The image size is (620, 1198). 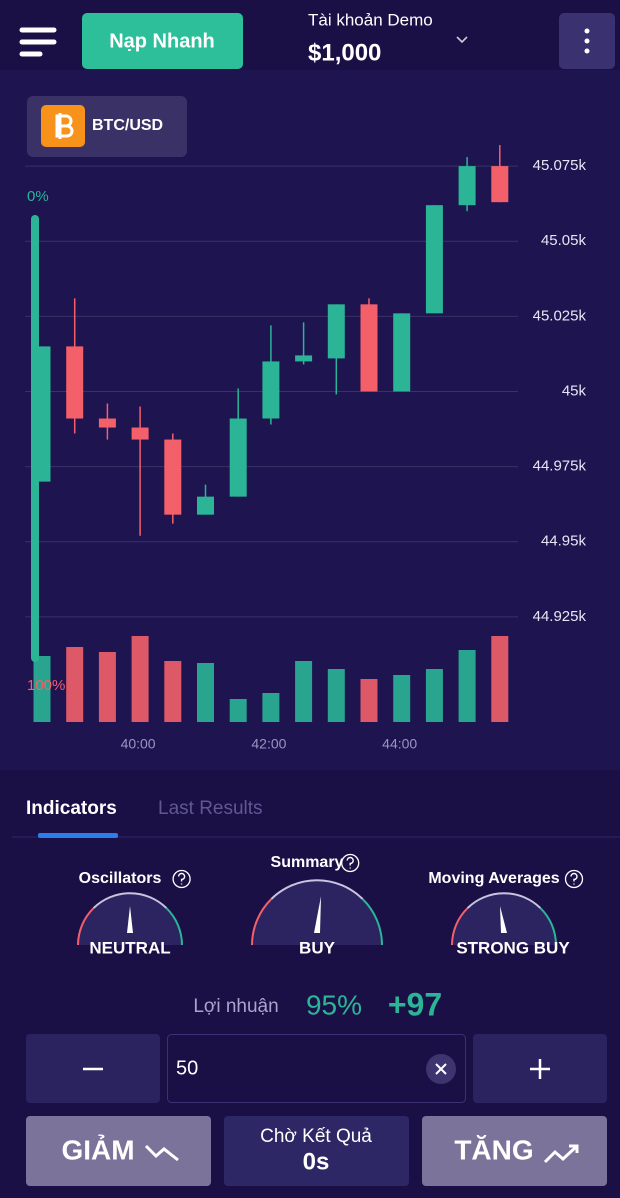 What do you see at coordinates (210, 808) in the screenshot?
I see `tab-last-results: Last Results` at bounding box center [210, 808].